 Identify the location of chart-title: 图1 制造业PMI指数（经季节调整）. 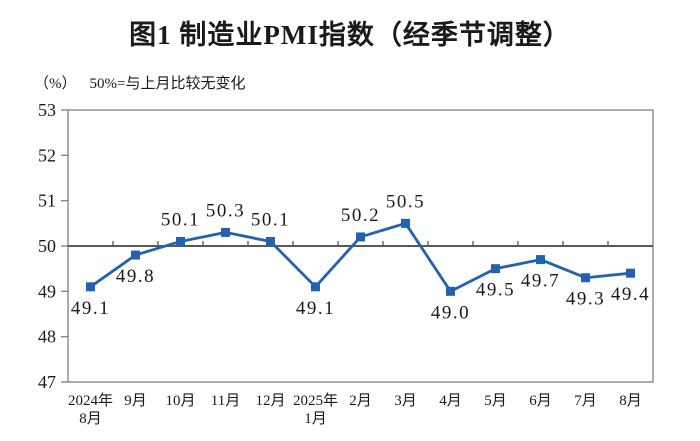
(350, 35).